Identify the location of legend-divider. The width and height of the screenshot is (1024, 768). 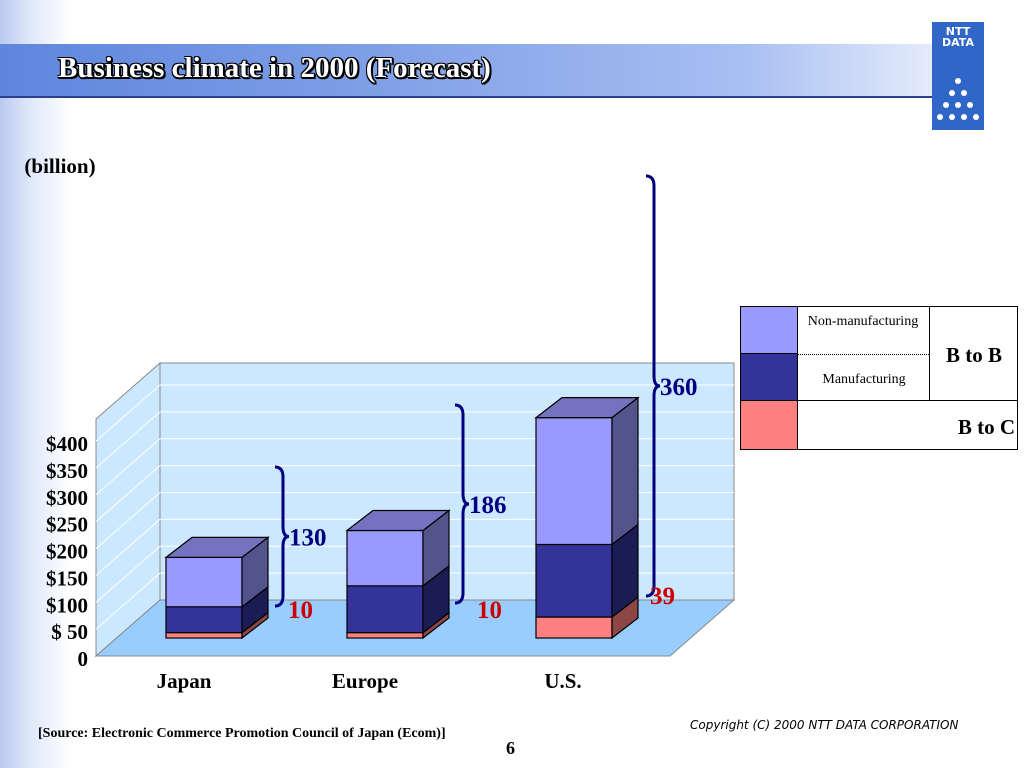
(863, 354).